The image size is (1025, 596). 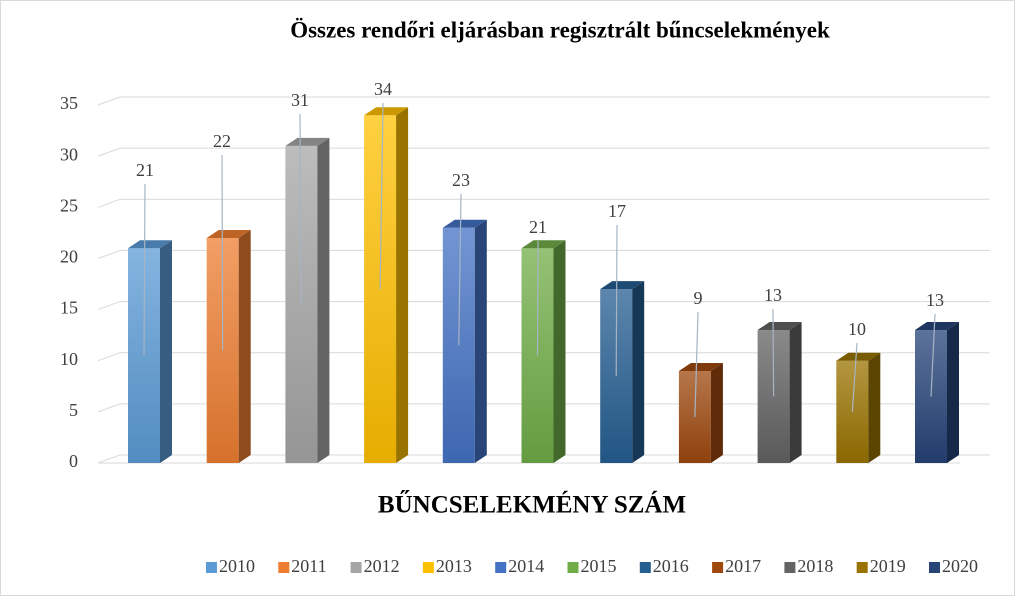 I want to click on legend-label: 2015, so click(x=599, y=566).